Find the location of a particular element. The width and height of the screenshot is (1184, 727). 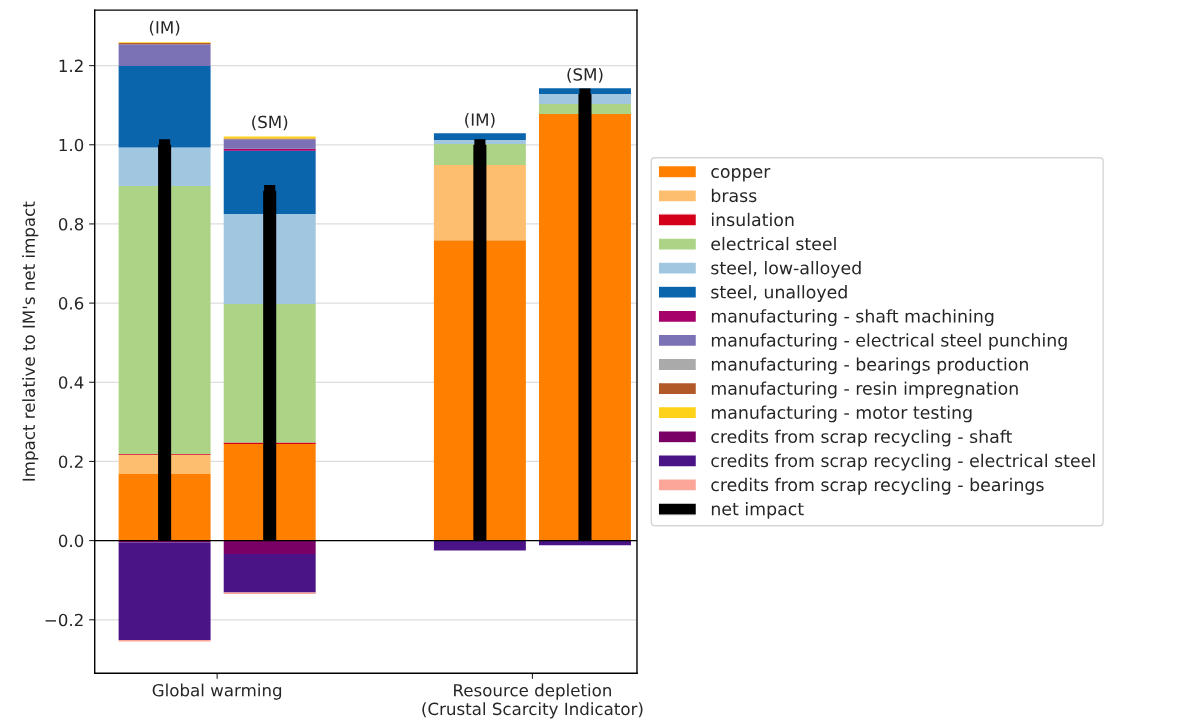

legend-label: net impact is located at coordinates (757, 510).